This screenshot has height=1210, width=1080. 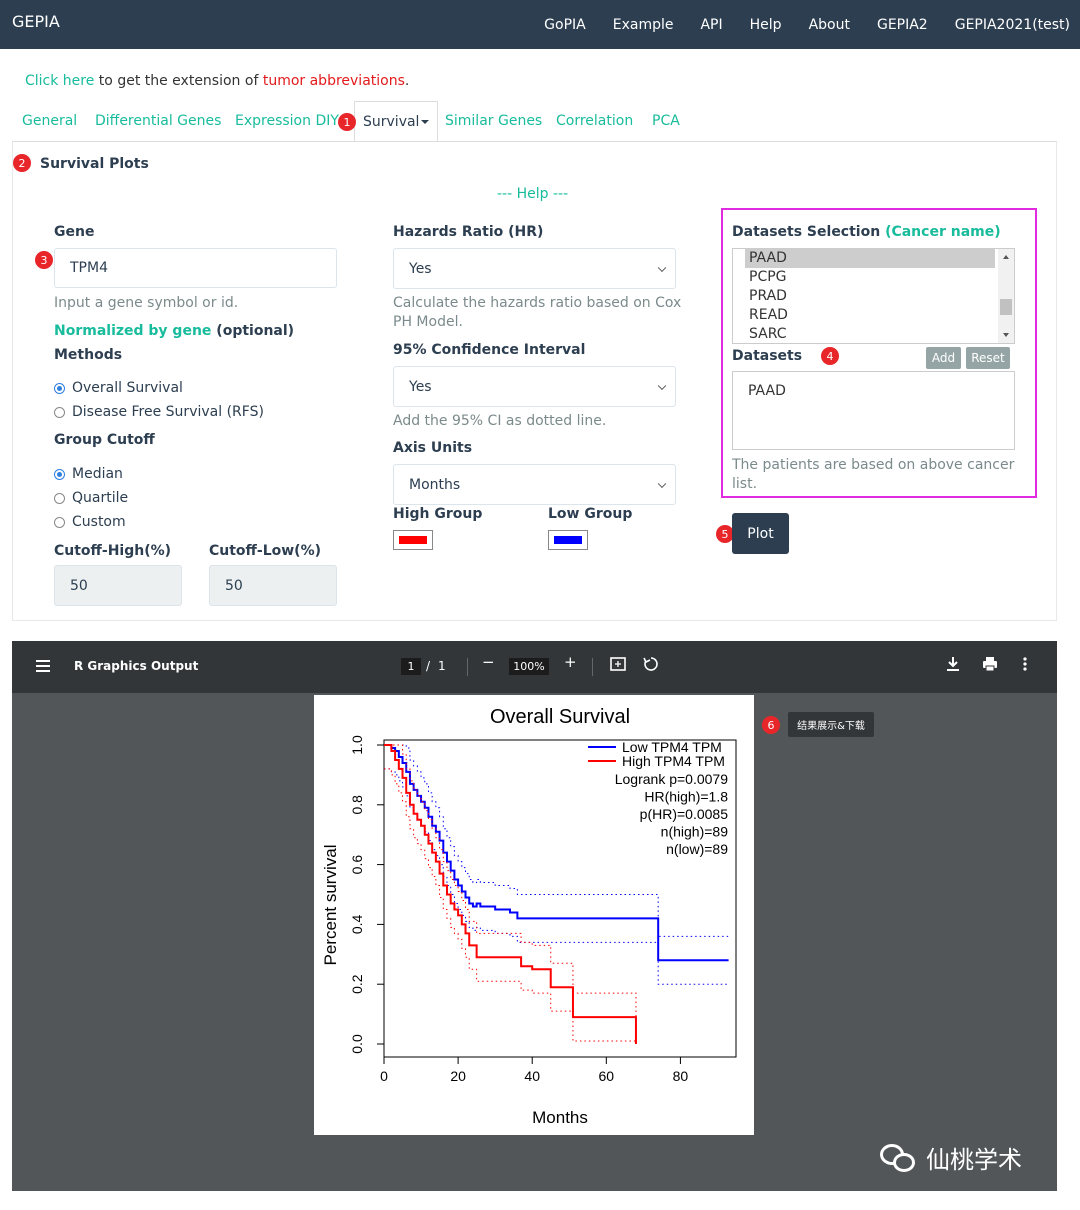 I want to click on click-here-link: Click here, so click(x=60, y=81).